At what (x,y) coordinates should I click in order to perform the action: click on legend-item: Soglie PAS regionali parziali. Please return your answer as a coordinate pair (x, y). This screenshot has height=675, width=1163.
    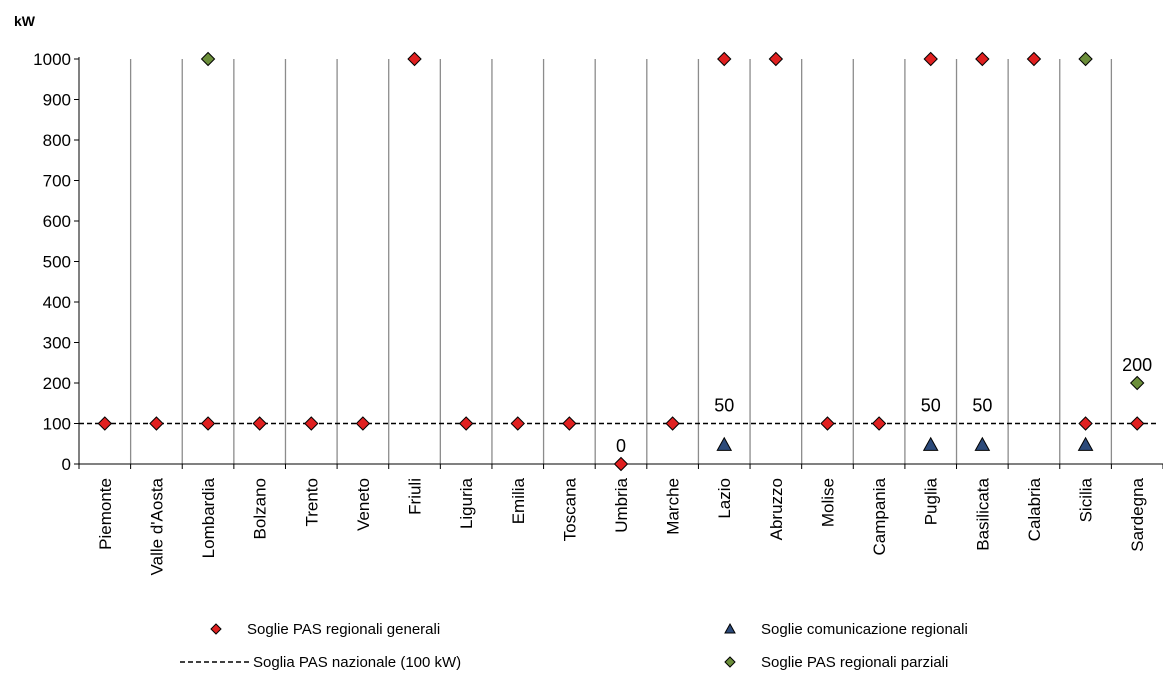
    Looking at the image, I should click on (836, 662).